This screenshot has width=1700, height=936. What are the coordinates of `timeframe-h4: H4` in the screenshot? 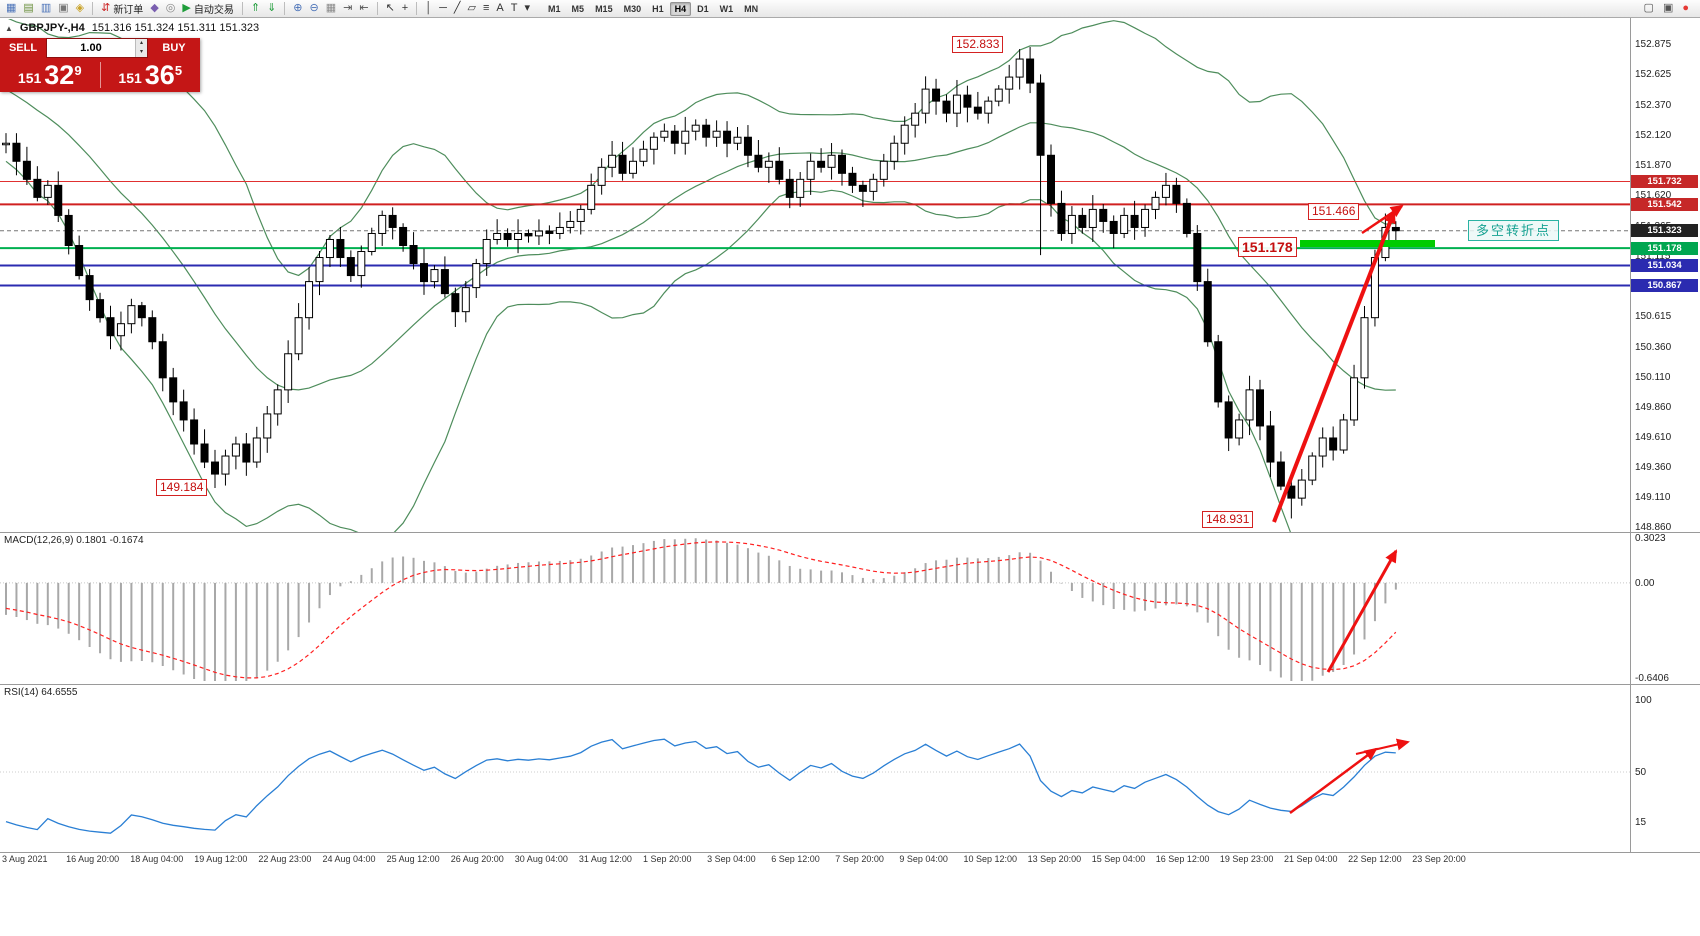 It's located at (680, 8).